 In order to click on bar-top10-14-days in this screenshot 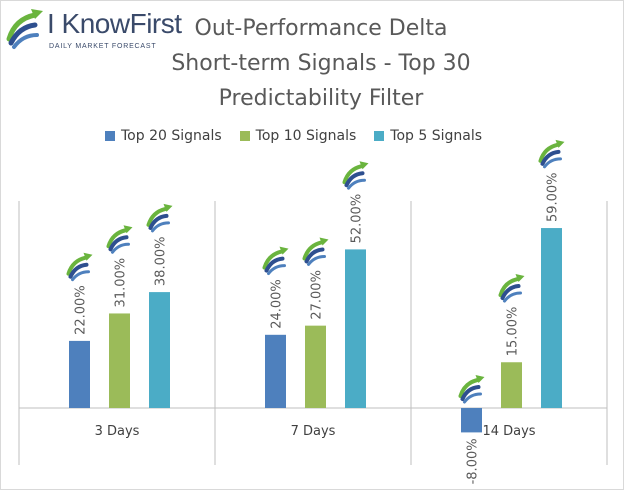, I will do `click(511, 385)`.